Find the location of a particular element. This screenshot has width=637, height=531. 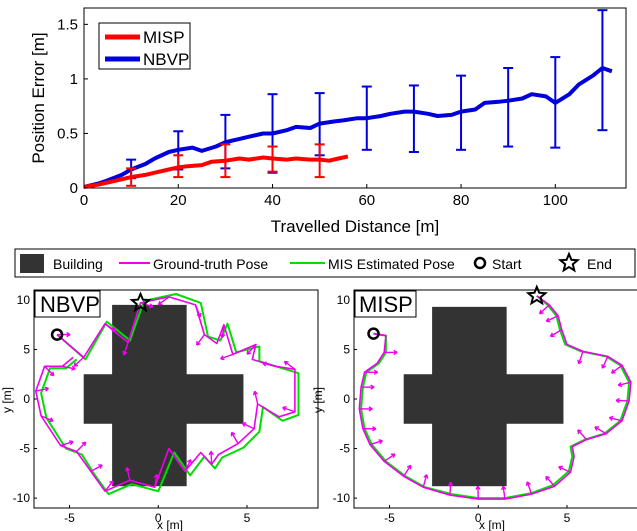

nbvp-y-tick-label: -5 is located at coordinates (24, 449).